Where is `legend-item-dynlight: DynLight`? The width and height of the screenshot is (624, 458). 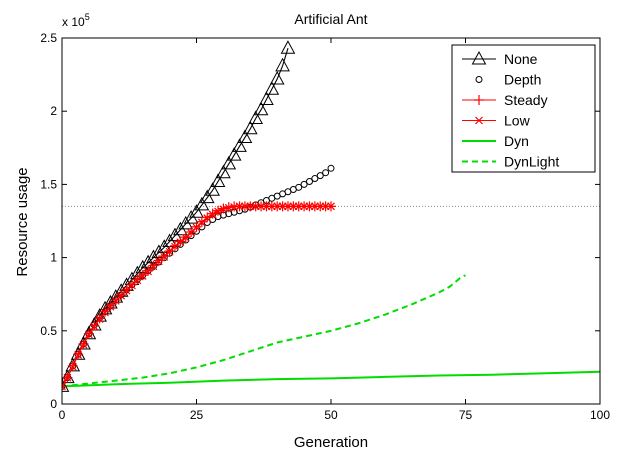
legend-item-dynlight: DynLight is located at coordinates (510, 162).